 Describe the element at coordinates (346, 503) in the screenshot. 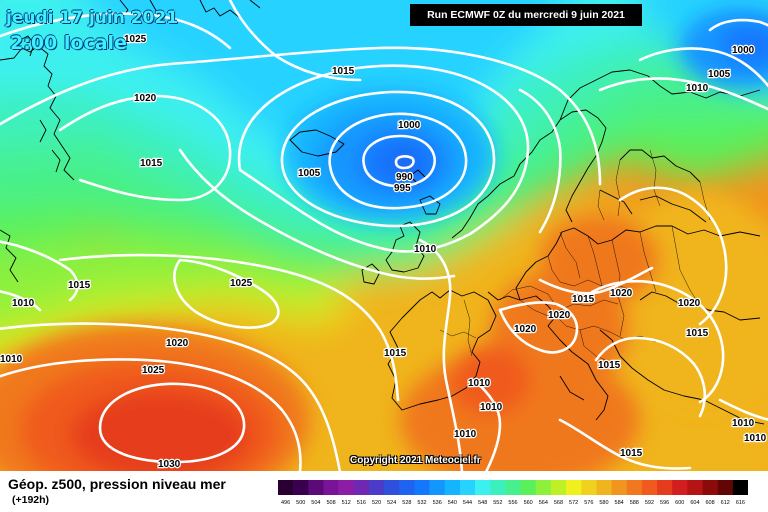

I see `scale-tick-label: 512` at that location.